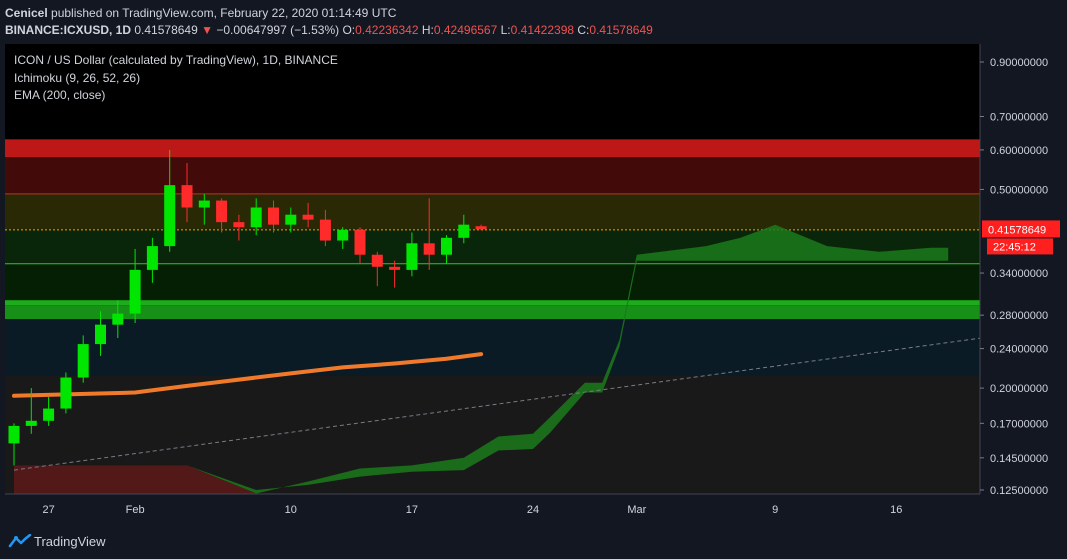  What do you see at coordinates (77, 77) in the screenshot?
I see `legend-ichimoku: Ichimoku (9, 26, 52, 26)` at bounding box center [77, 77].